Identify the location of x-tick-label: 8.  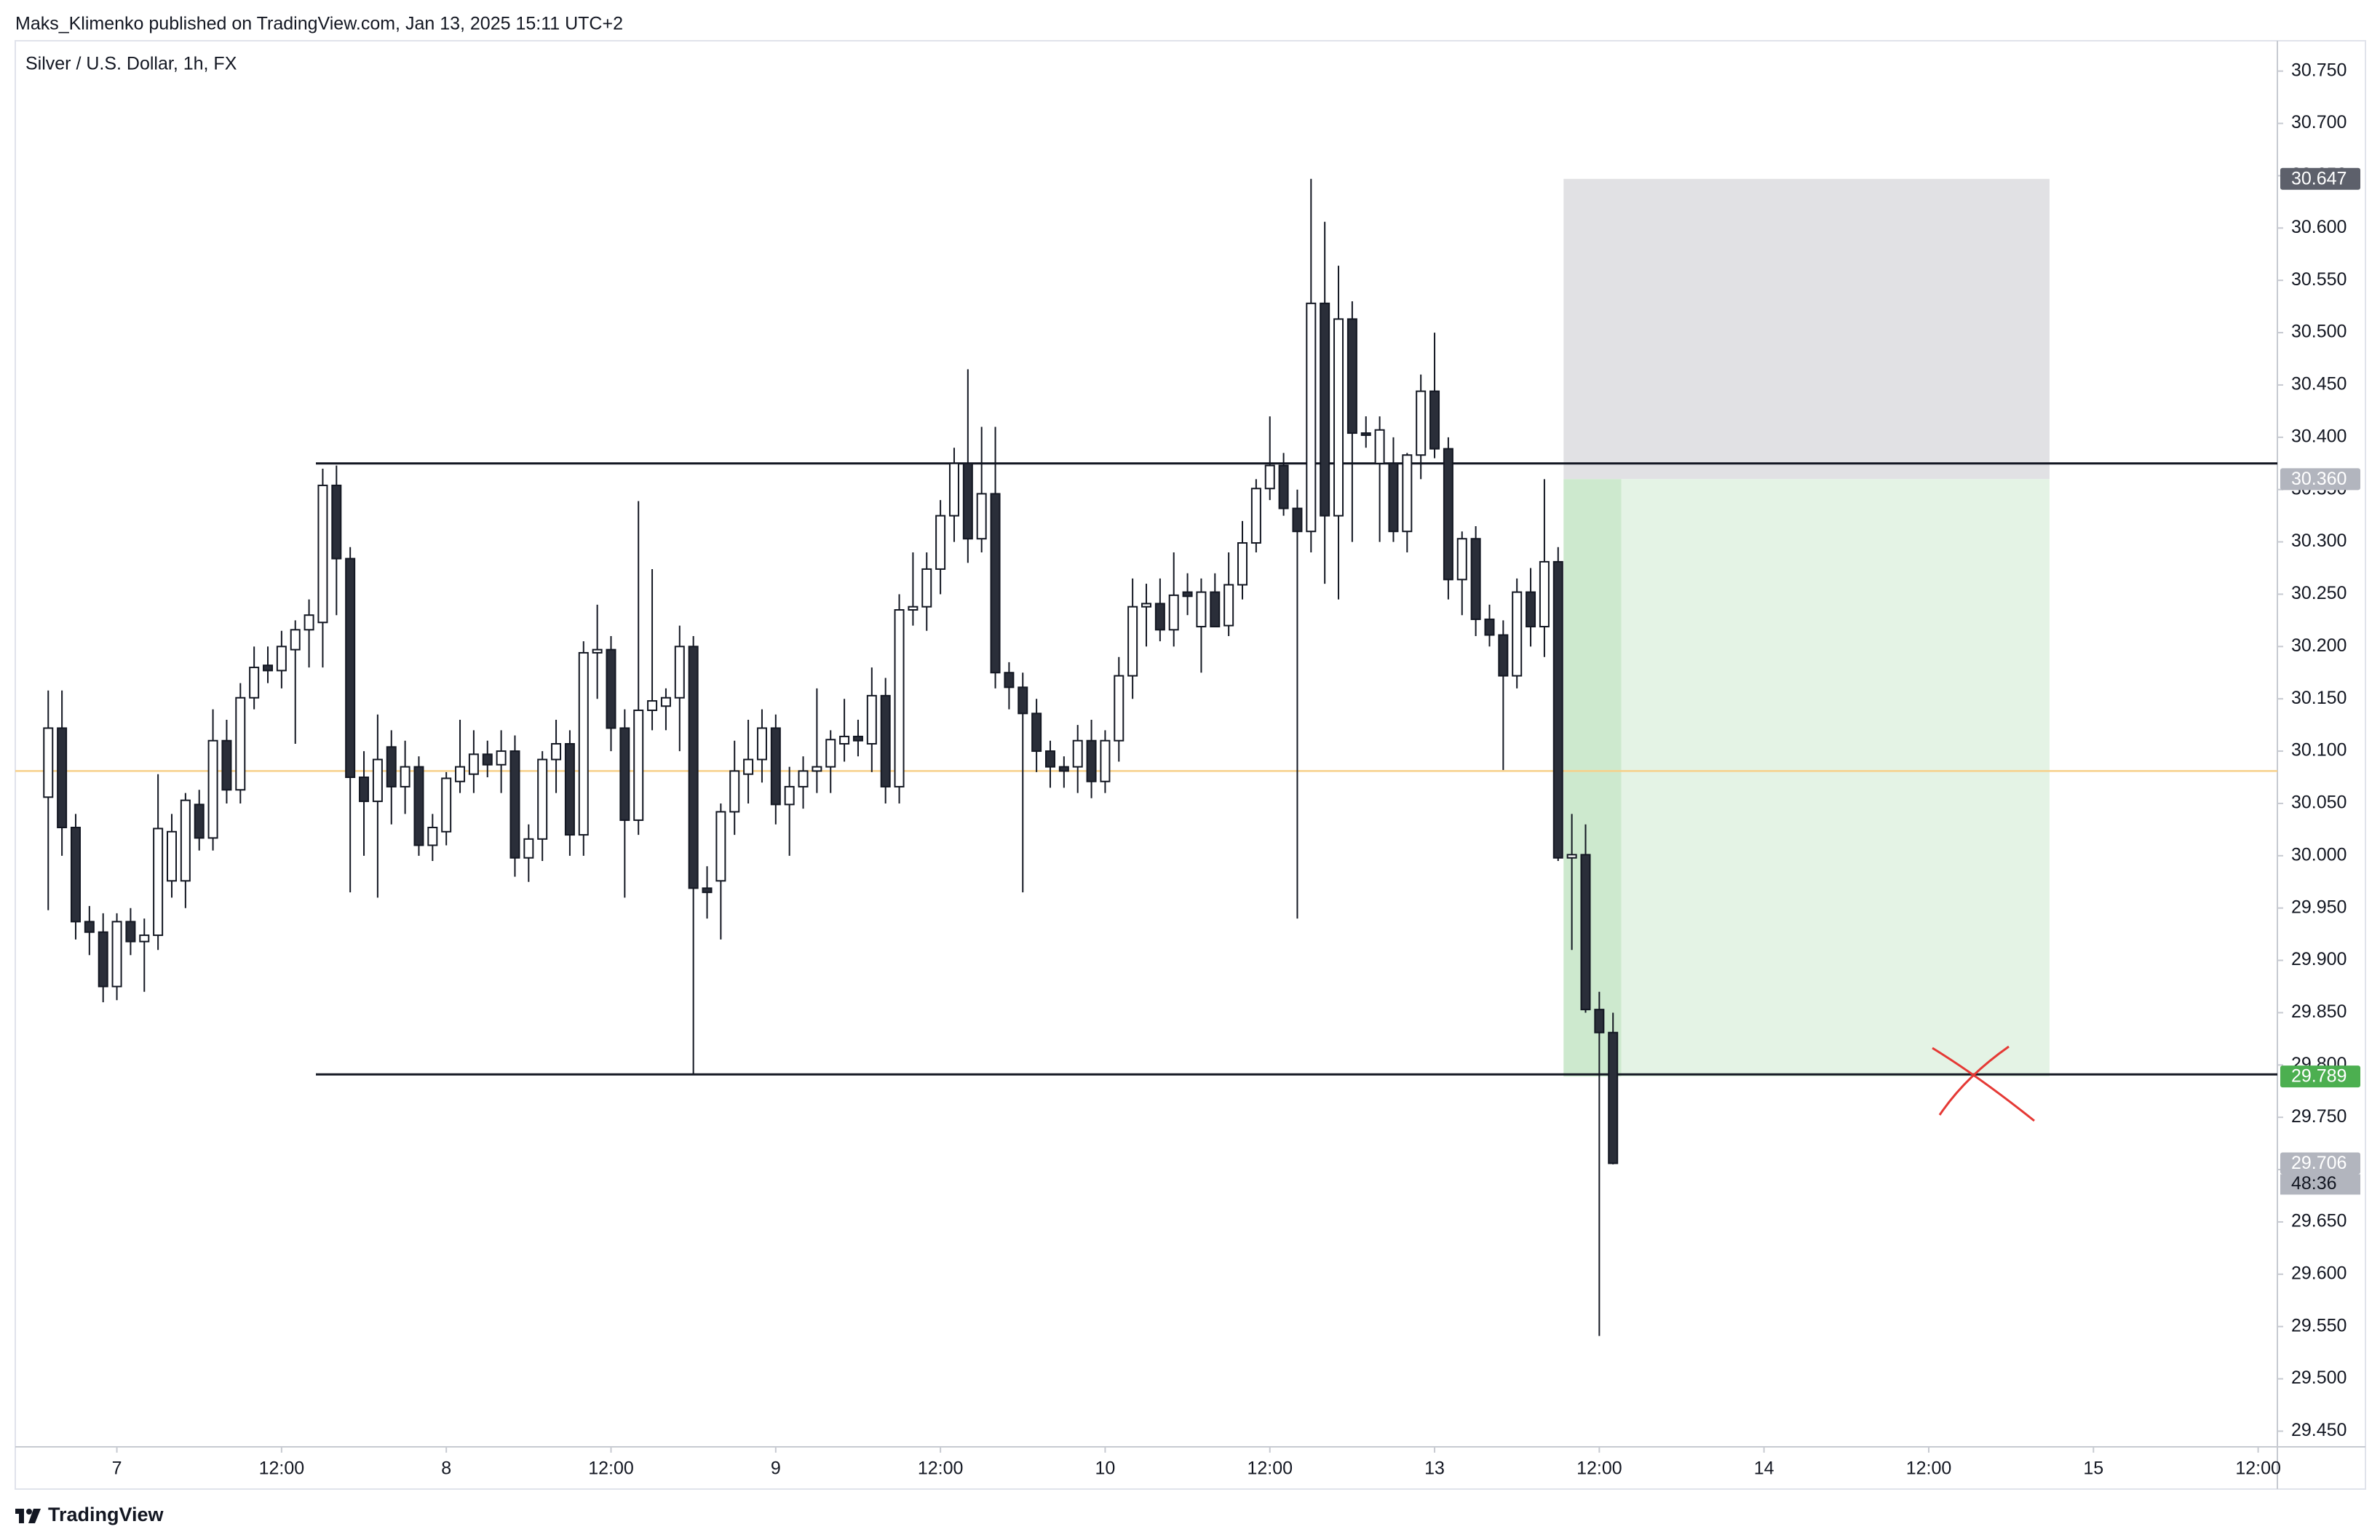
(446, 1468).